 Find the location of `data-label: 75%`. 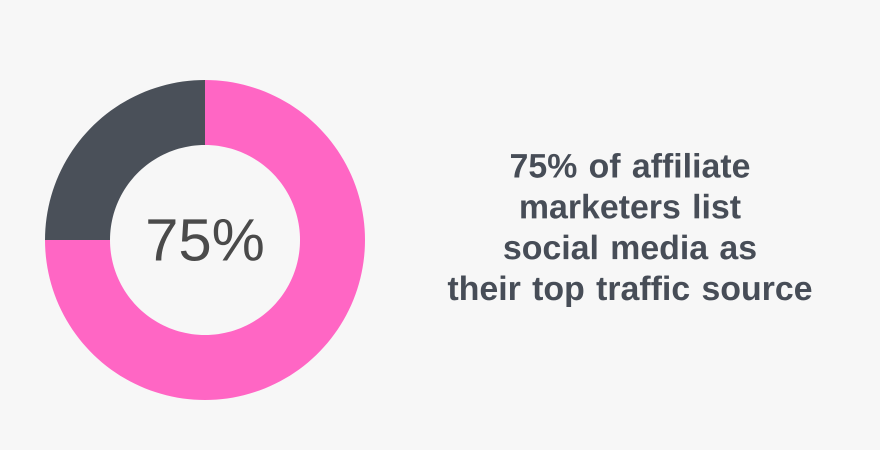

data-label: 75% is located at coordinates (205, 240).